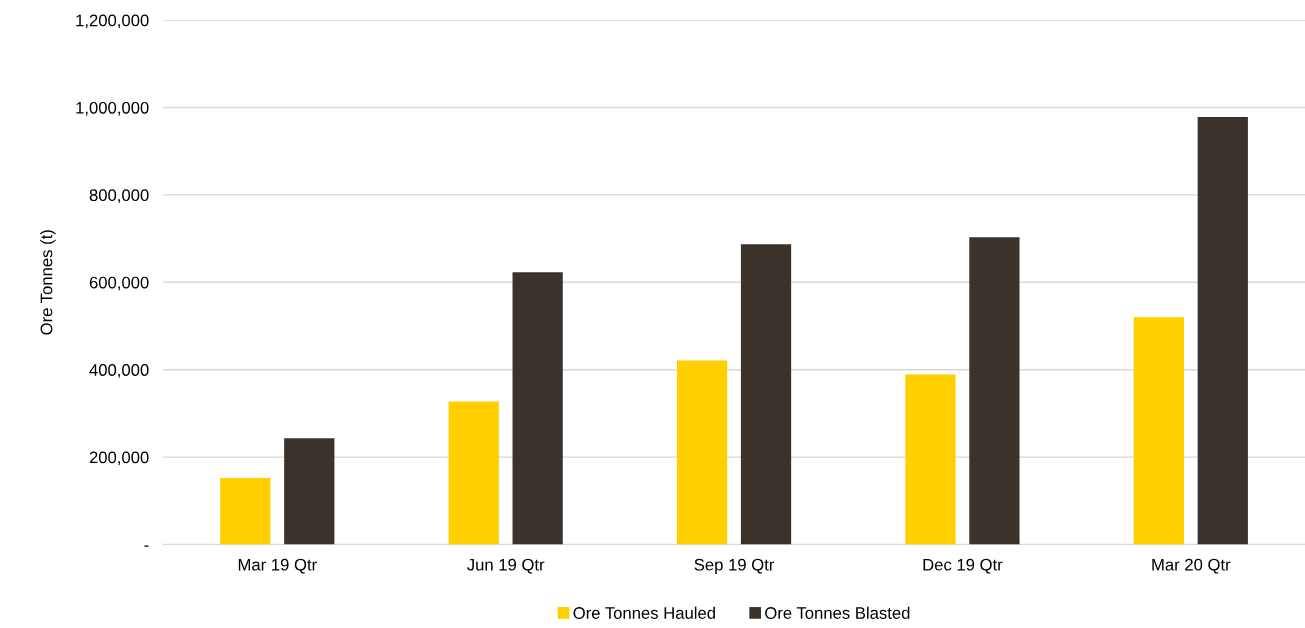 The width and height of the screenshot is (1305, 628). Describe the element at coordinates (146, 546) in the screenshot. I see `y-tick-label: -` at that location.